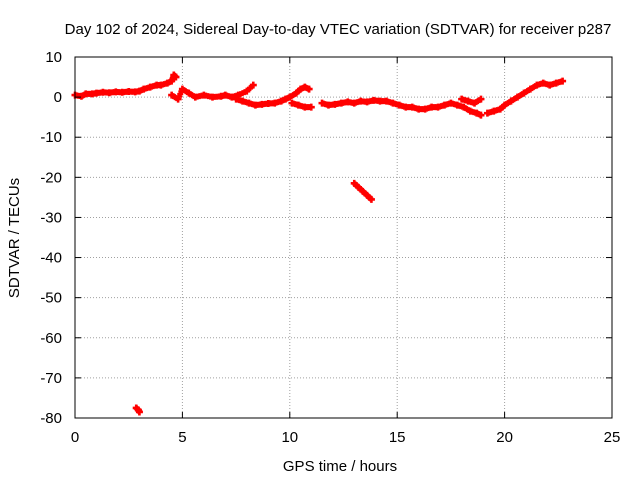 The width and height of the screenshot is (640, 480). What do you see at coordinates (340, 466) in the screenshot?
I see `x-axis-label: GPS time / hours` at bounding box center [340, 466].